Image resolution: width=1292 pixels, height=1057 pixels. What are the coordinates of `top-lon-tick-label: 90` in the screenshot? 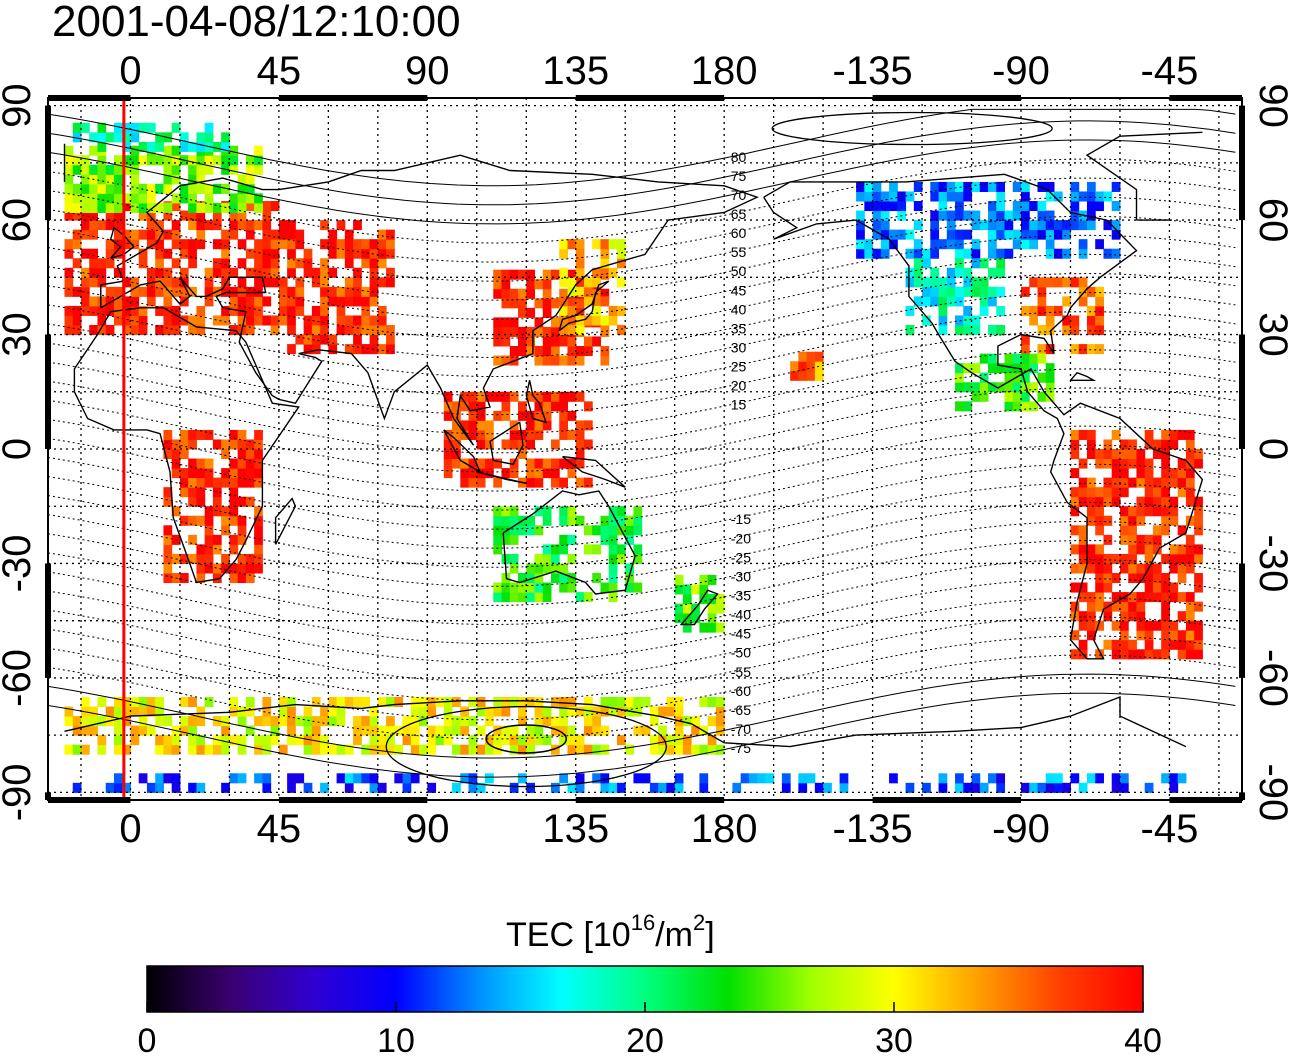 It's located at (427, 71).